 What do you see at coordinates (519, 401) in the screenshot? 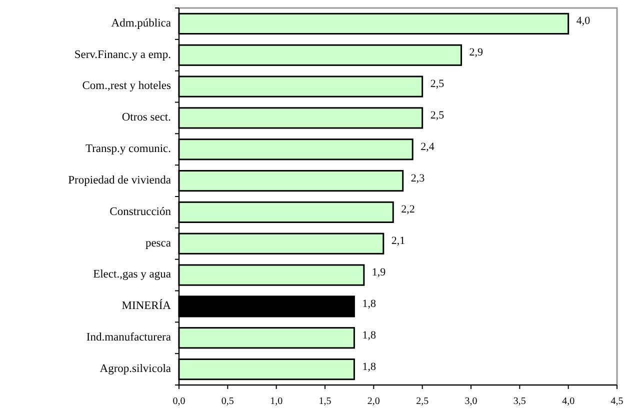
I see `x-tick-label: 3,5` at bounding box center [519, 401].